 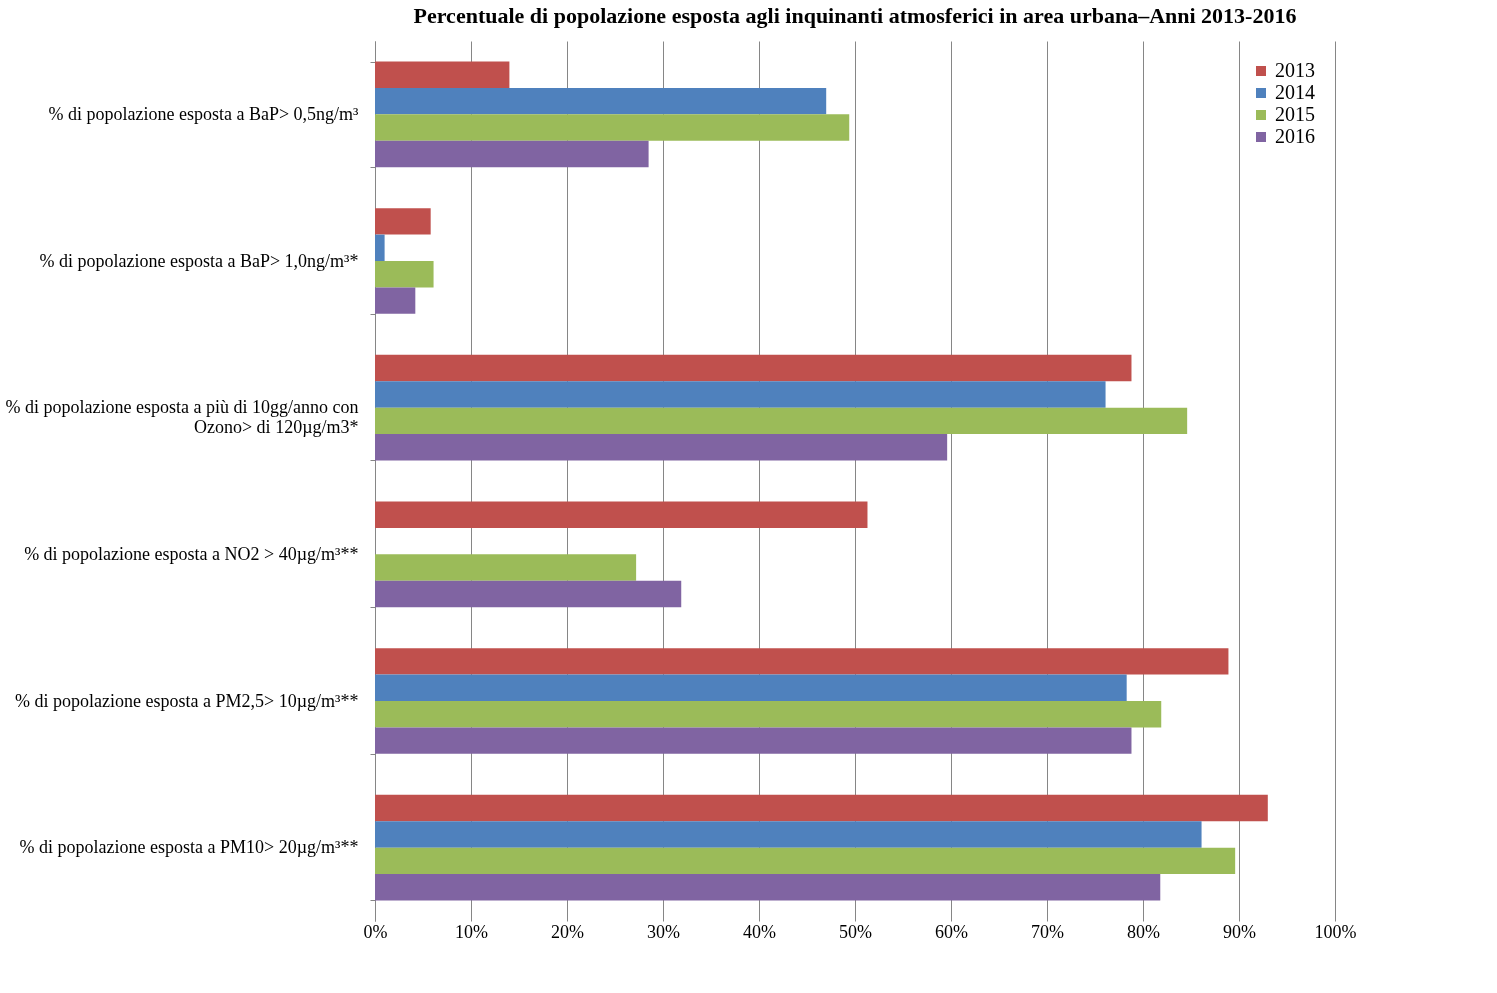 What do you see at coordinates (1295, 136) in the screenshot?
I see `legend-label: 2016` at bounding box center [1295, 136].